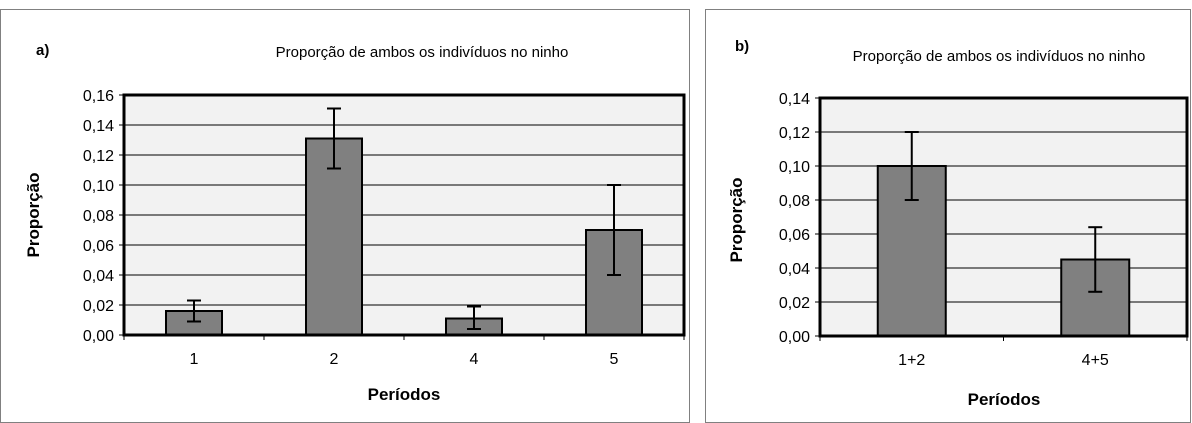  I want to click on chart-b-panel-label: b), so click(742, 46).